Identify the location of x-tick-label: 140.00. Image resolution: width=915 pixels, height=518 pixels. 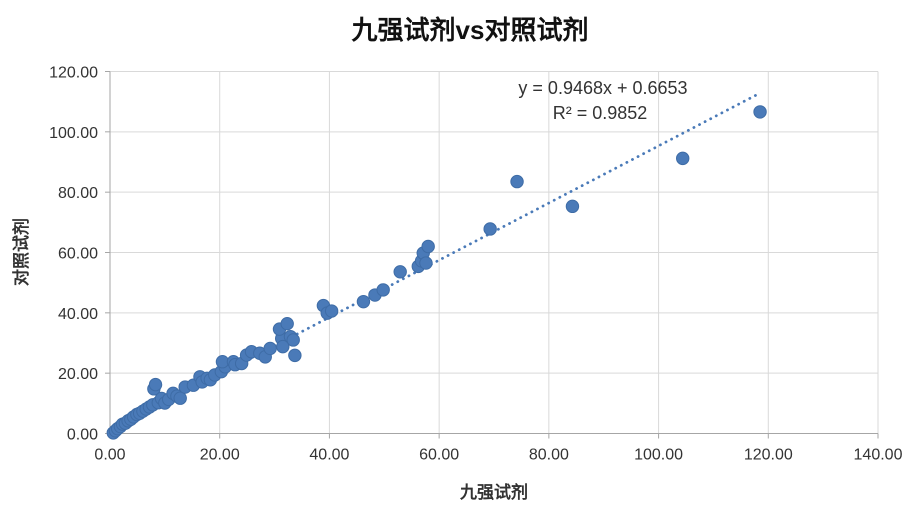
(878, 455).